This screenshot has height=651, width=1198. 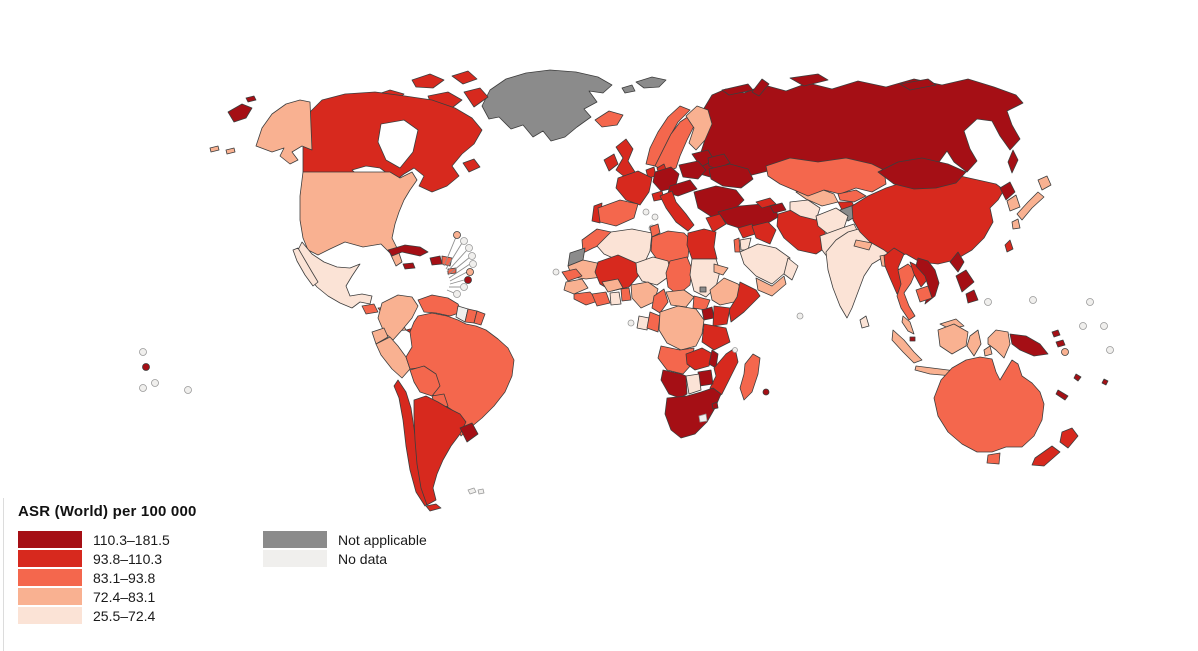 I want to click on island-equatorial-guinea, so click(x=631, y=323).